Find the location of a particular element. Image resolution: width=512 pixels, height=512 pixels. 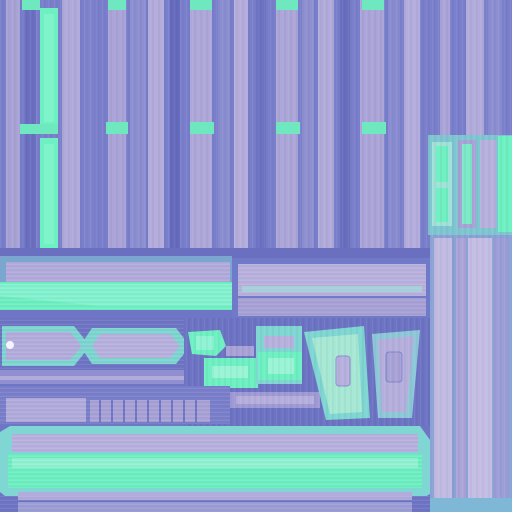

upper-right-small-panel is located at coordinates (470, 185).